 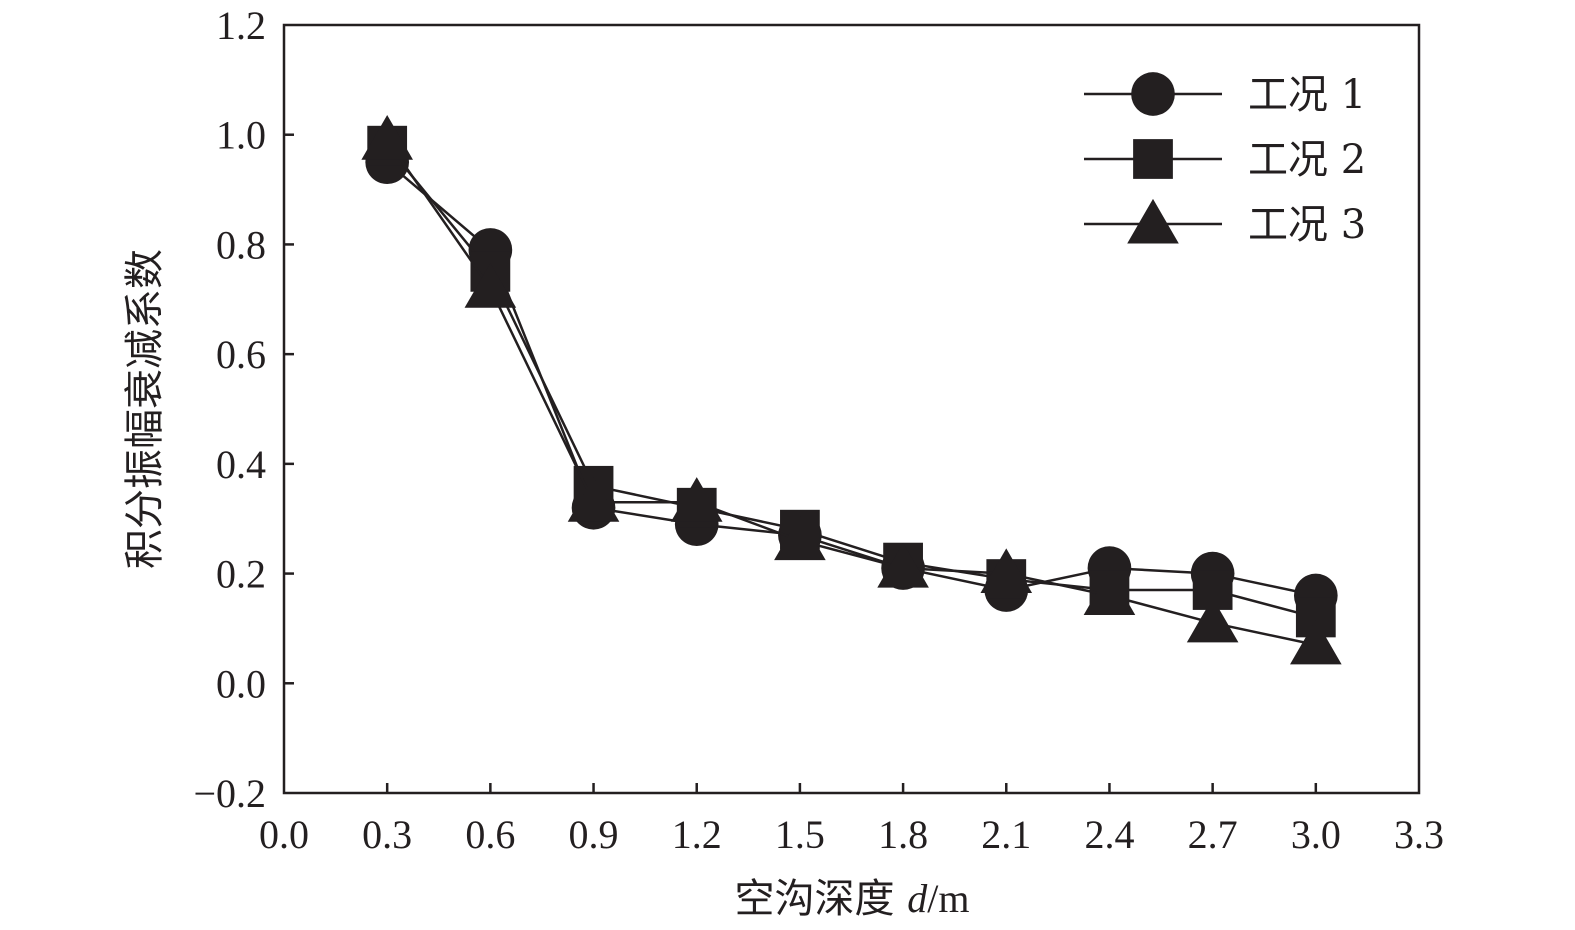 What do you see at coordinates (284, 834) in the screenshot?
I see `x-tick-label: 0.0` at bounding box center [284, 834].